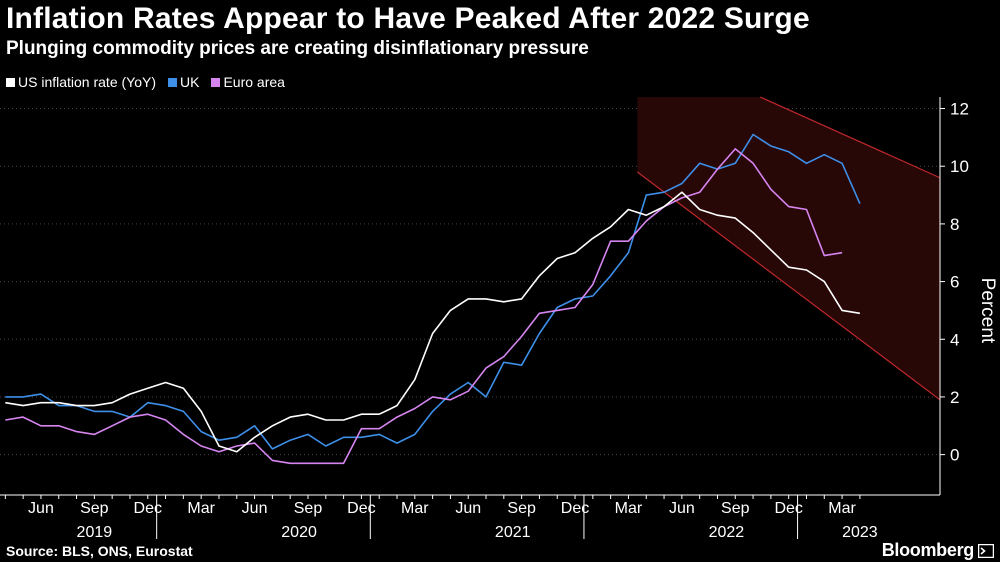 The image size is (1000, 562). Describe the element at coordinates (954, 282) in the screenshot. I see `y-tick-label-6: 6` at that location.